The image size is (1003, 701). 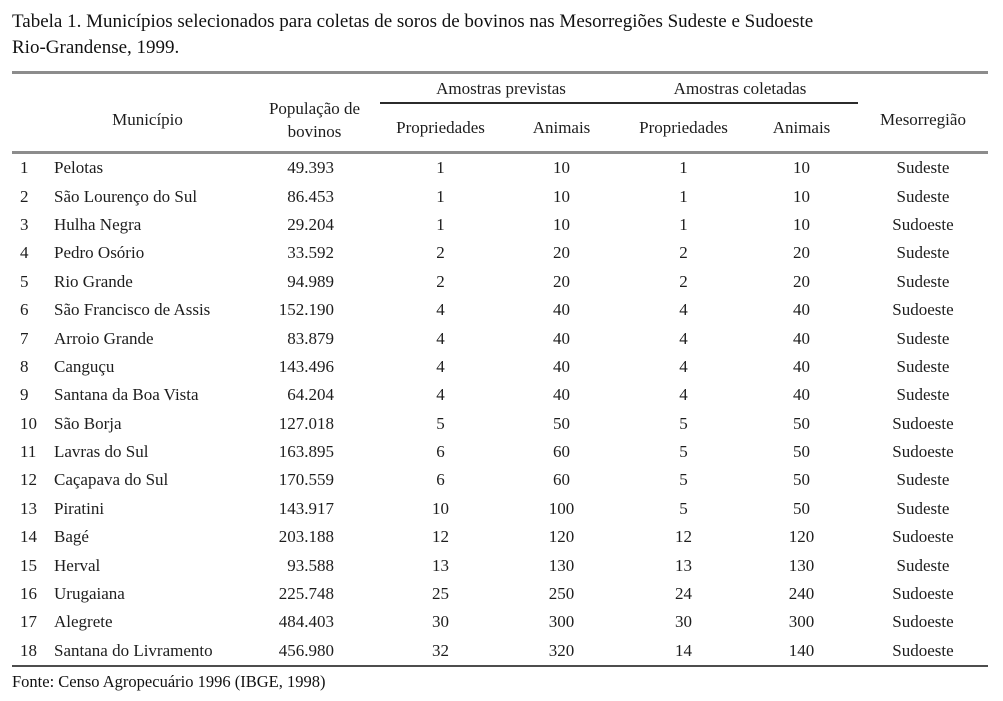 What do you see at coordinates (24, 281) in the screenshot?
I see `cell-row-number: 5` at bounding box center [24, 281].